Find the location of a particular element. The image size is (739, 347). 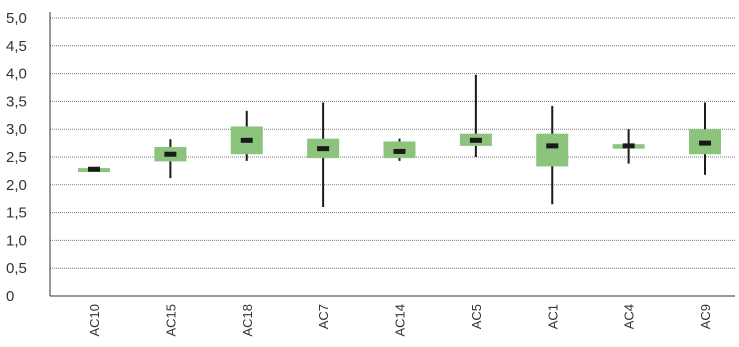

x-tick-label: AC5 is located at coordinates (476, 316).